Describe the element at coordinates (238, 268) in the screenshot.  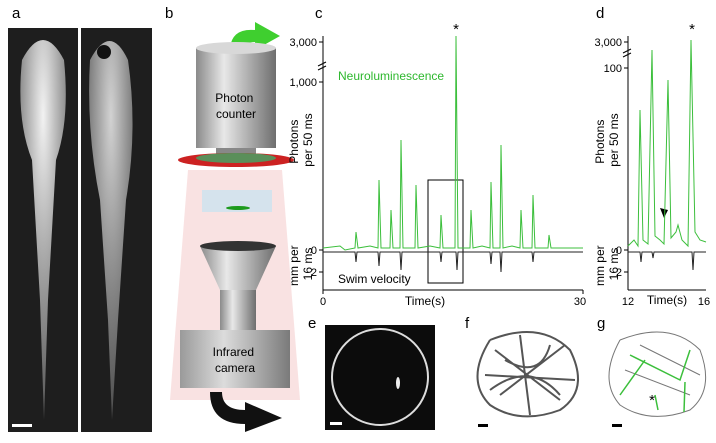
I see `funnel` at that location.